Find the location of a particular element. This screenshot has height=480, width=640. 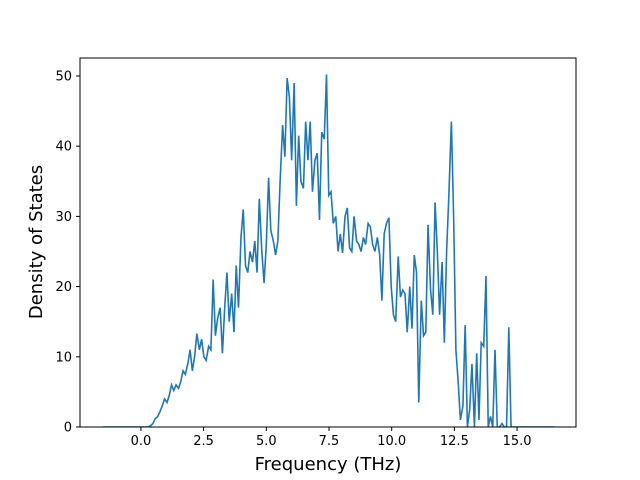

y-axis-label: Density of States is located at coordinates (36, 242).